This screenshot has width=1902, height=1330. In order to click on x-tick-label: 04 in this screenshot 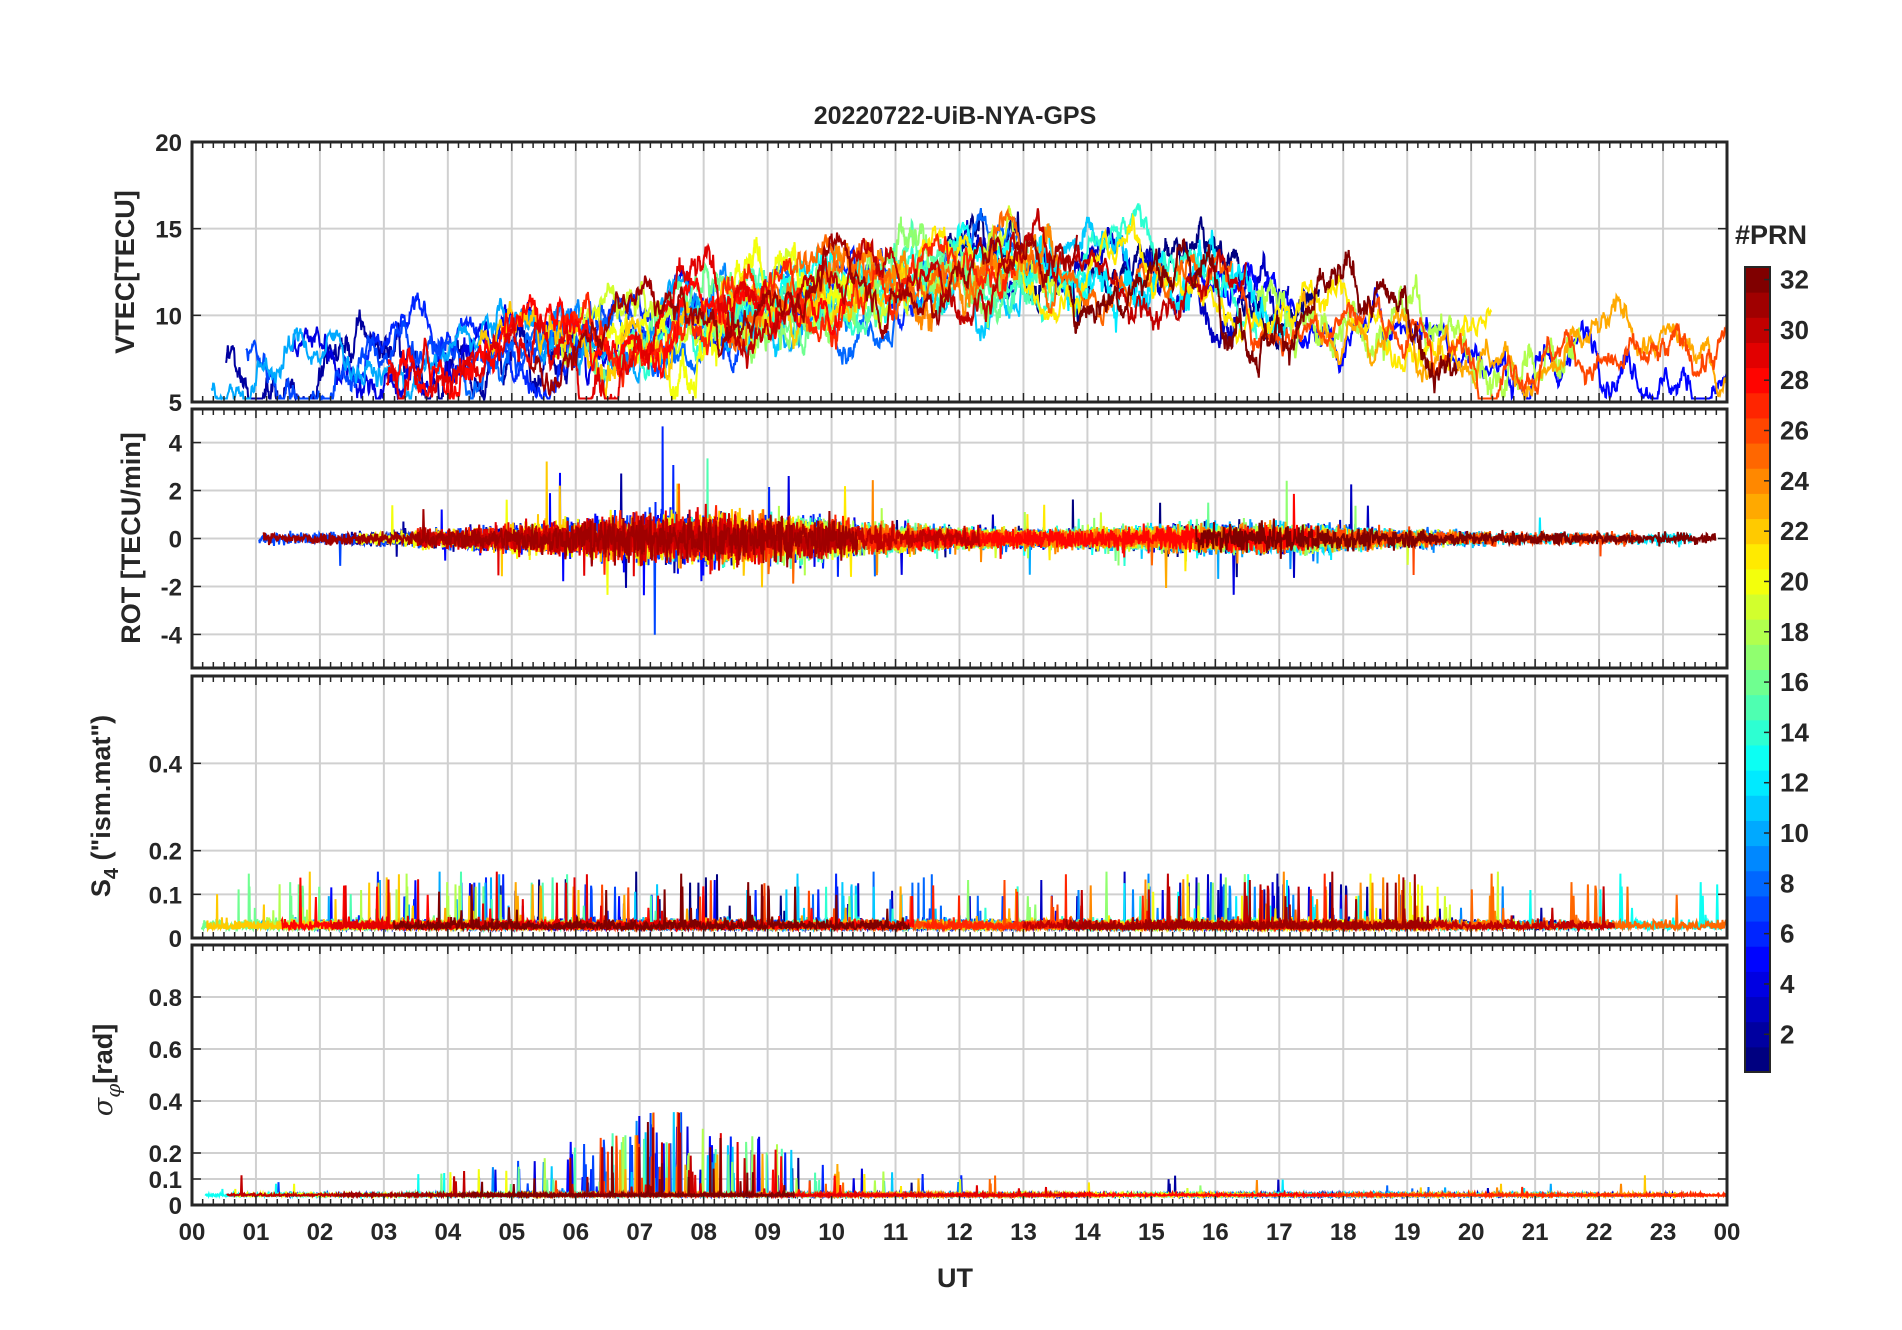, I will do `click(447, 1232)`.